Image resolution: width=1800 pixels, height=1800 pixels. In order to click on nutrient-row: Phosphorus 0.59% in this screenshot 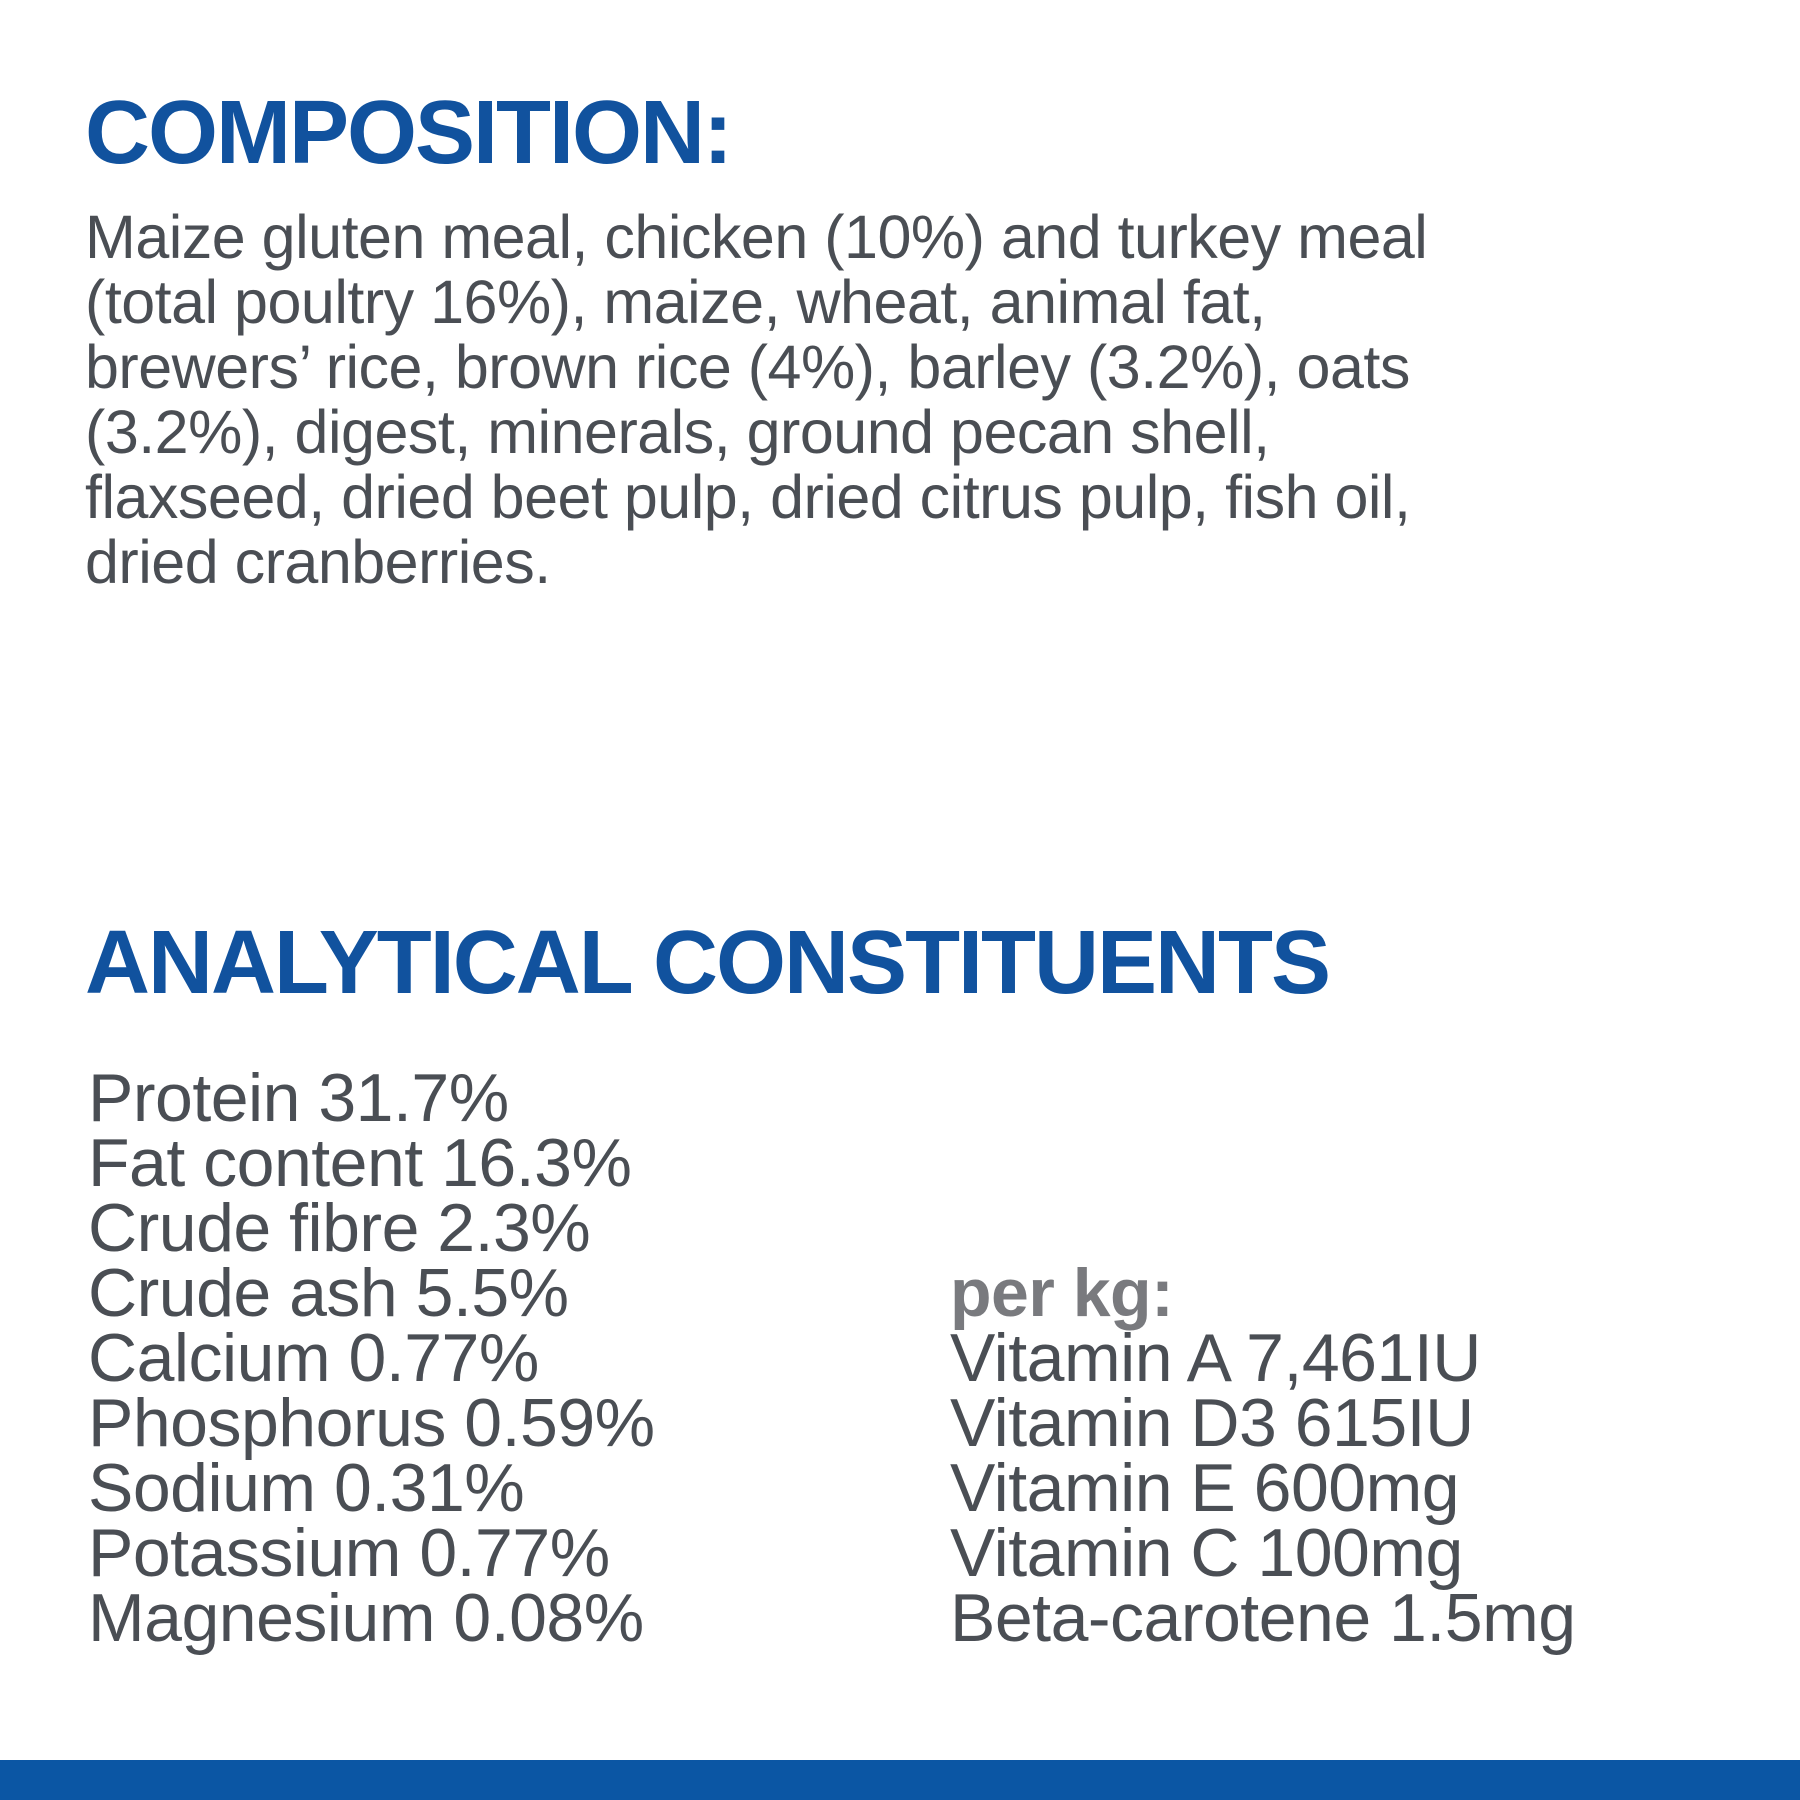, I will do `click(371, 1423)`.